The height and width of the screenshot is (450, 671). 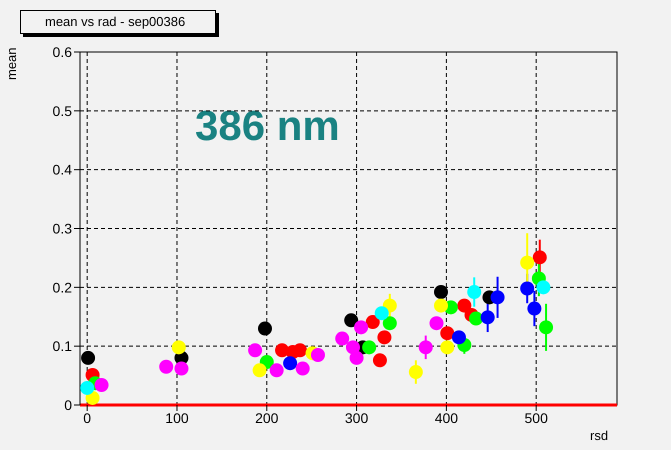 What do you see at coordinates (267, 126) in the screenshot?
I see `annotation: 386 nm` at bounding box center [267, 126].